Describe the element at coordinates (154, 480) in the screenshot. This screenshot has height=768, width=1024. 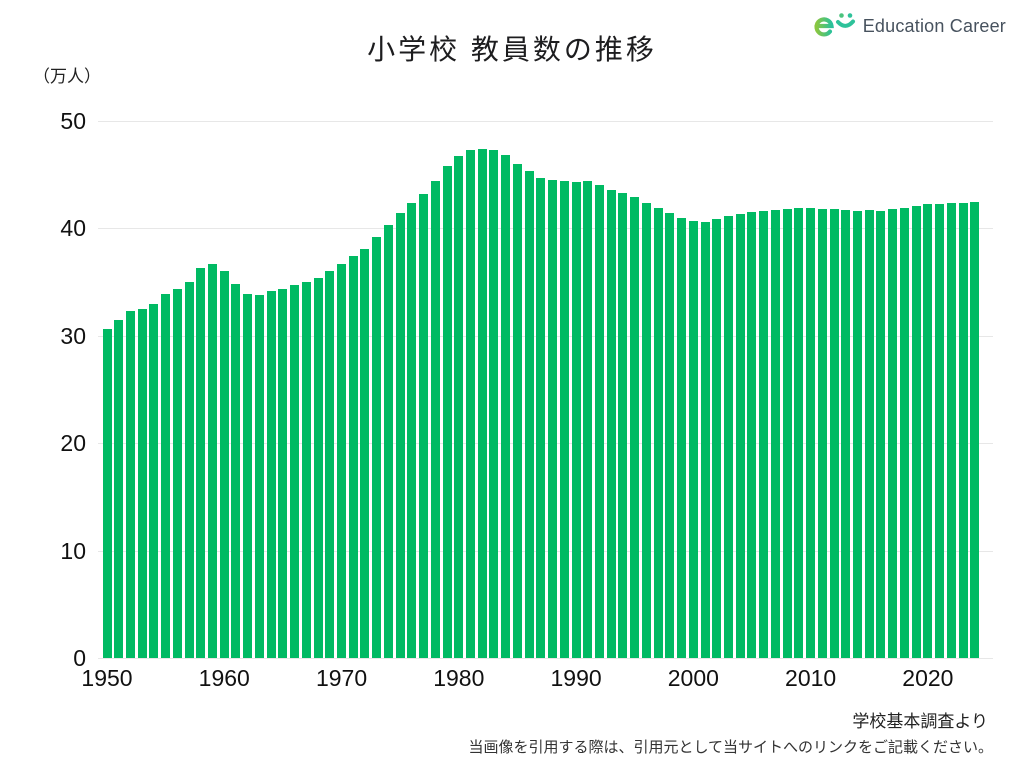
I see `bar-1954` at that location.